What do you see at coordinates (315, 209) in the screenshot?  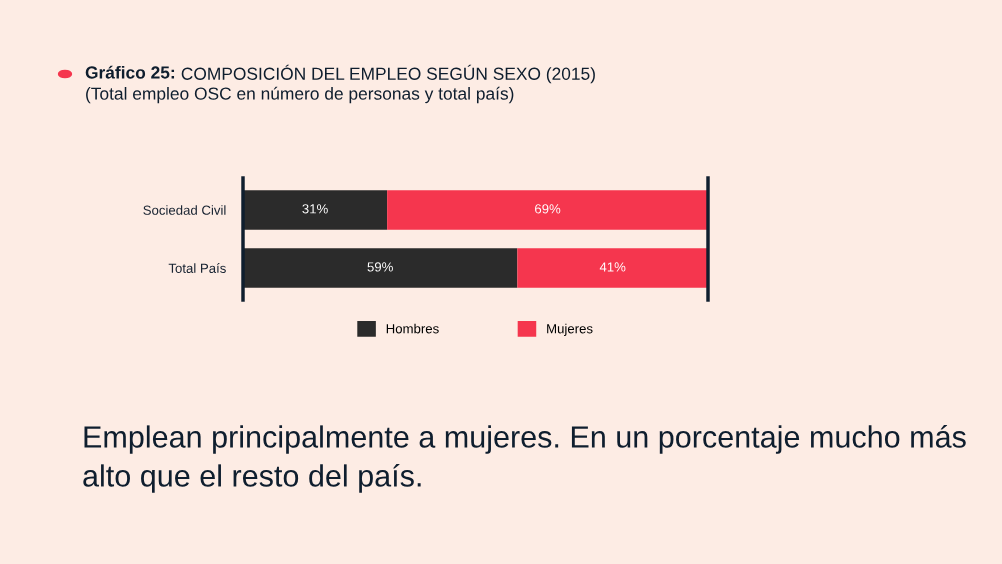 I see `data-label: 31%` at bounding box center [315, 209].